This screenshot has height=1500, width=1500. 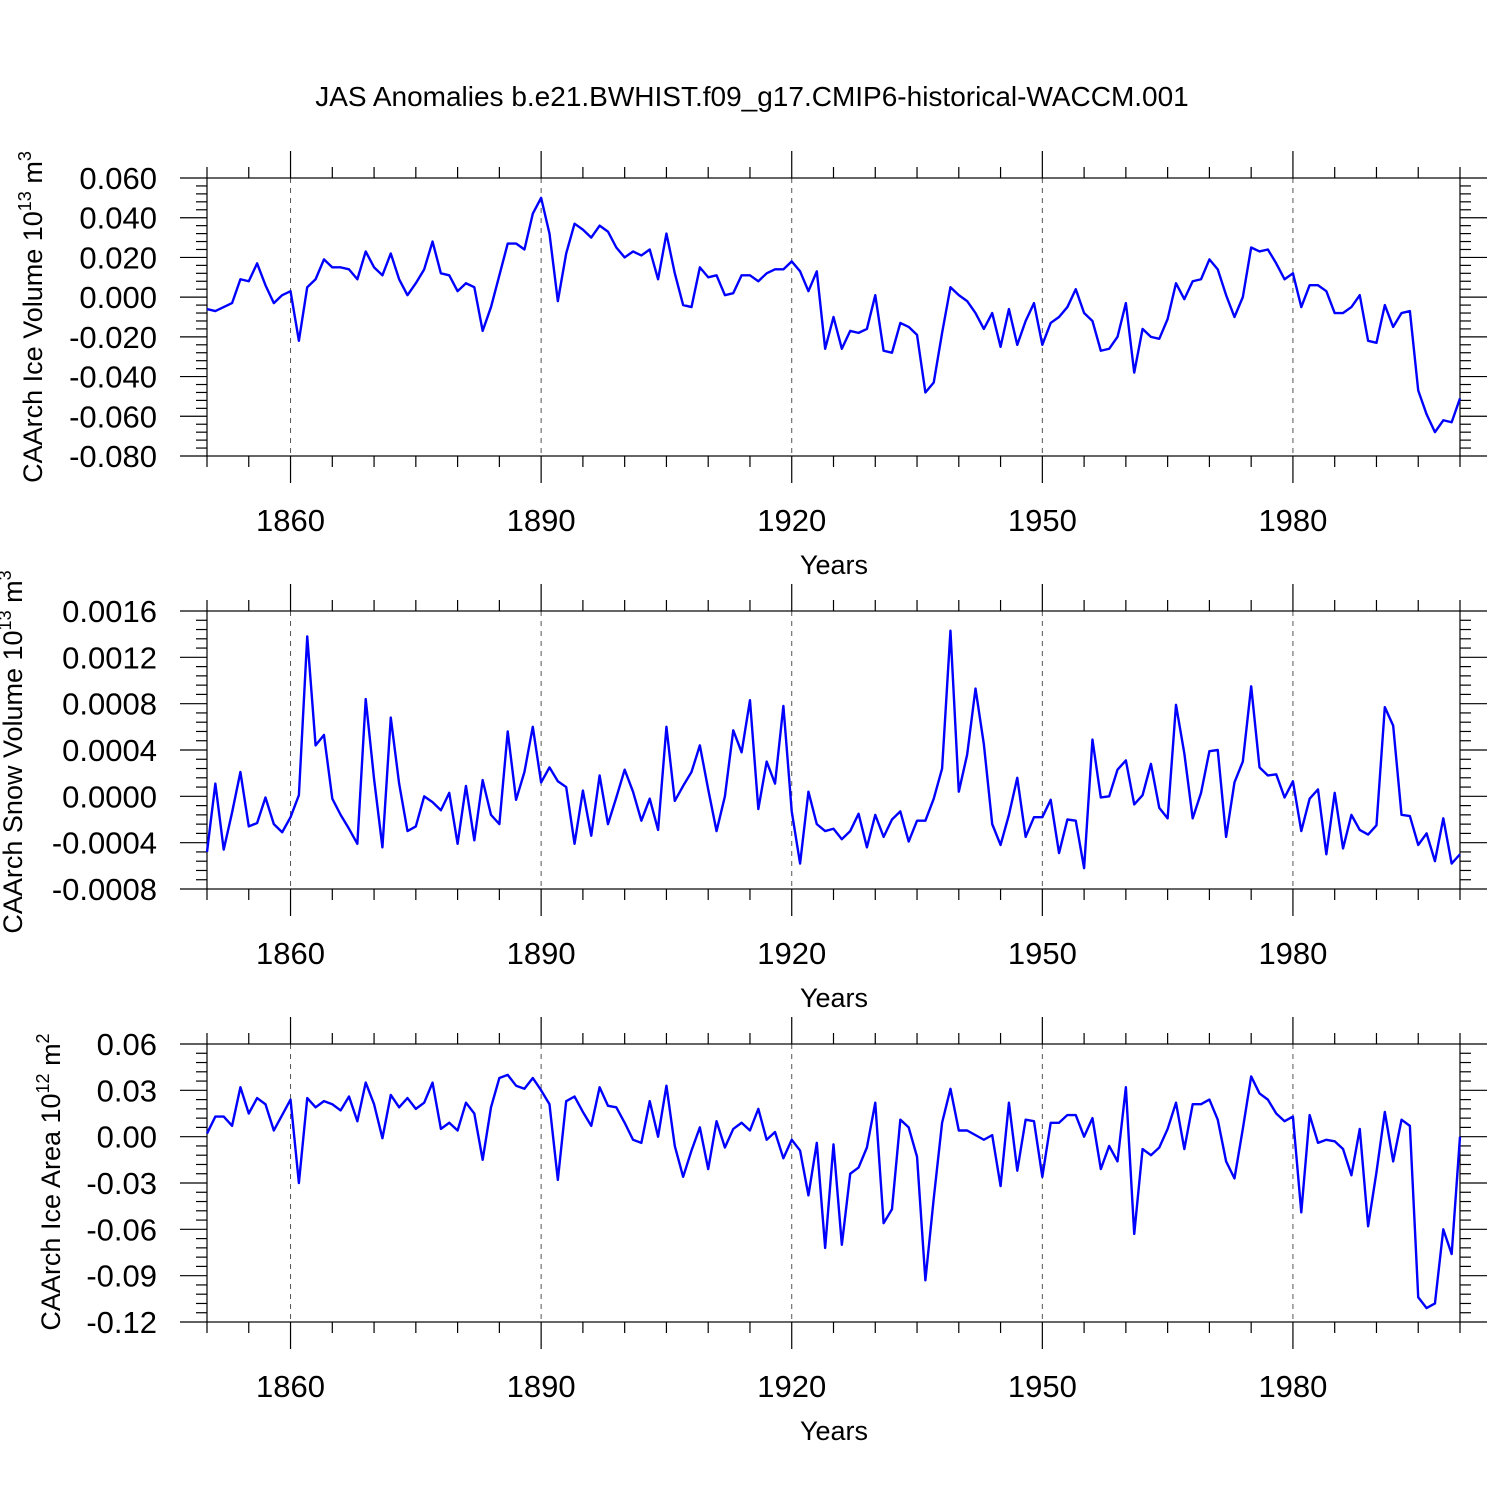 What do you see at coordinates (118, 297) in the screenshot?
I see `y-tick-label: 0.000` at bounding box center [118, 297].